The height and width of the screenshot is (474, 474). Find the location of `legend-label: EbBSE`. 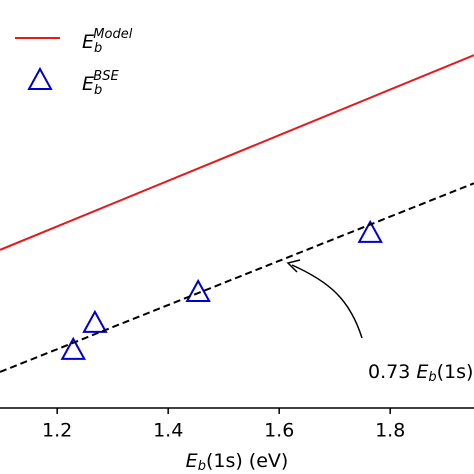

legend-label: EbBSE is located at coordinates (100, 83).